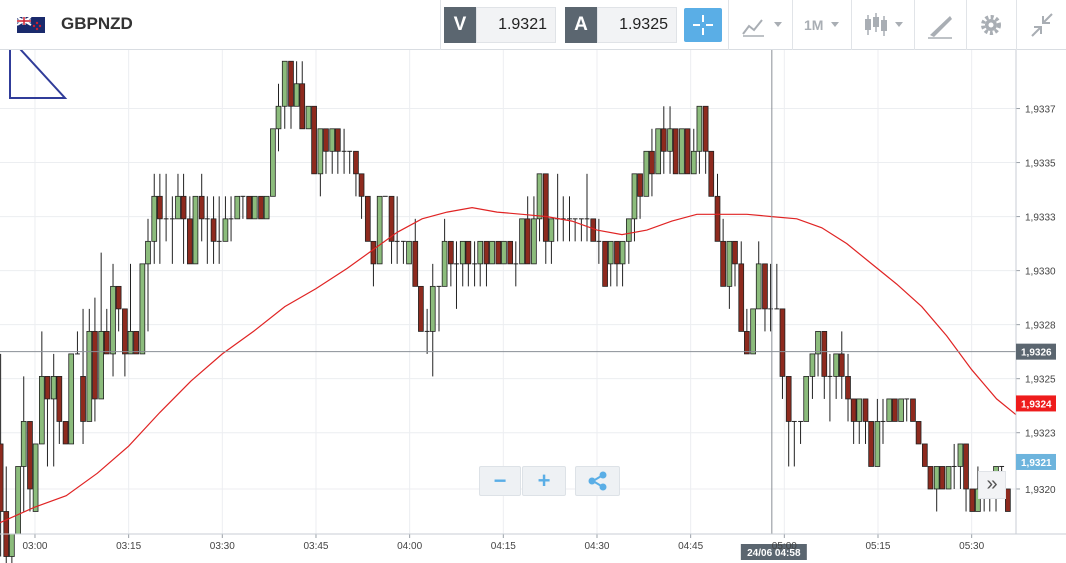  I want to click on crosshair-button, so click(703, 25).